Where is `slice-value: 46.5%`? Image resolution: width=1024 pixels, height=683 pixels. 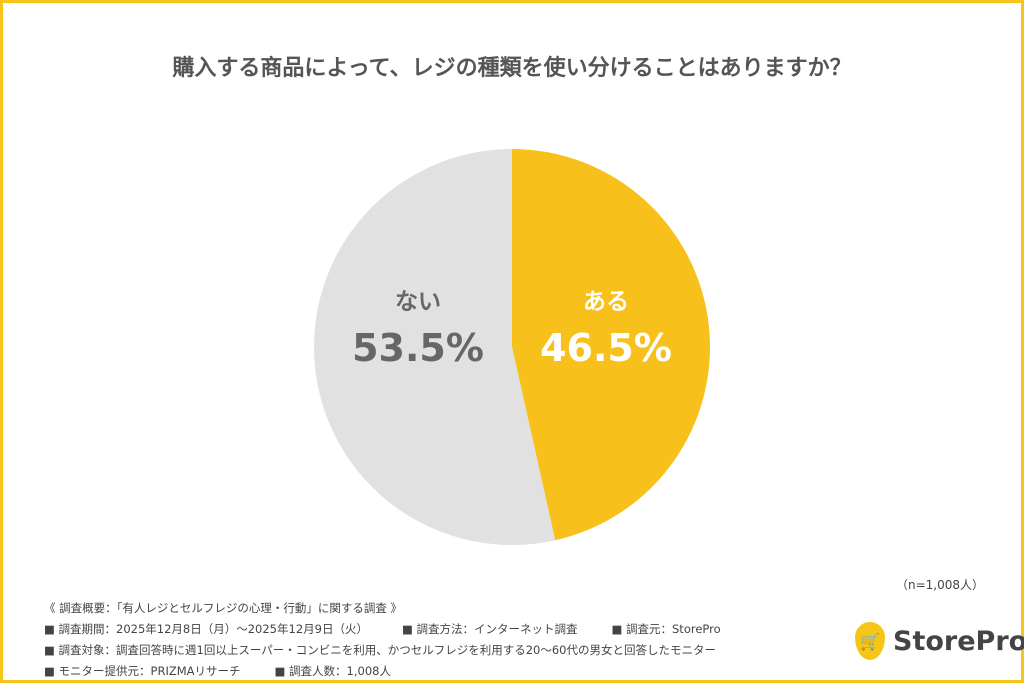
slice-value: 46.5% is located at coordinates (606, 348).